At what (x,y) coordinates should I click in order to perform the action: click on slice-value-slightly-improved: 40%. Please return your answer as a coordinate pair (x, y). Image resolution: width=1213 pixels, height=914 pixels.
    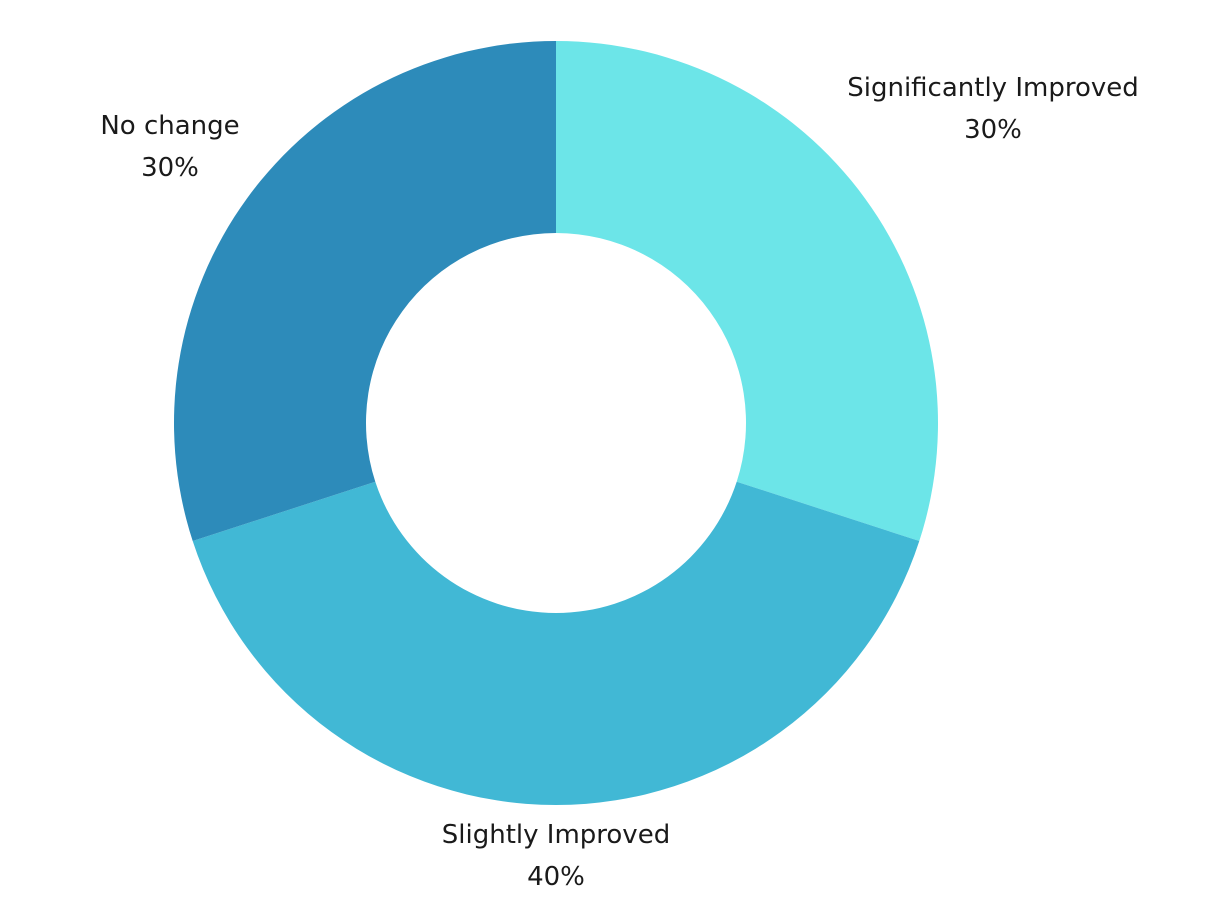
    Looking at the image, I should click on (556, 877).